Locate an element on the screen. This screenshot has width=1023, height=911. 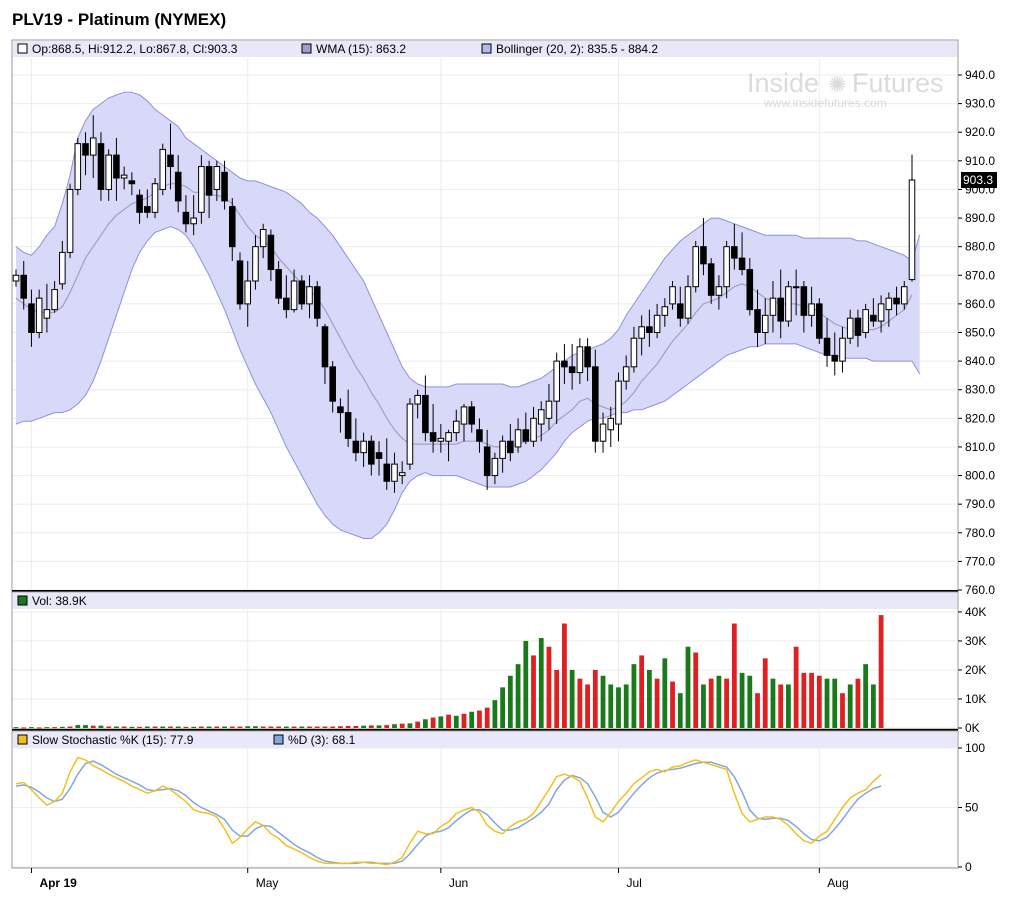
volume-tick-label: 30K is located at coordinates (975, 641).